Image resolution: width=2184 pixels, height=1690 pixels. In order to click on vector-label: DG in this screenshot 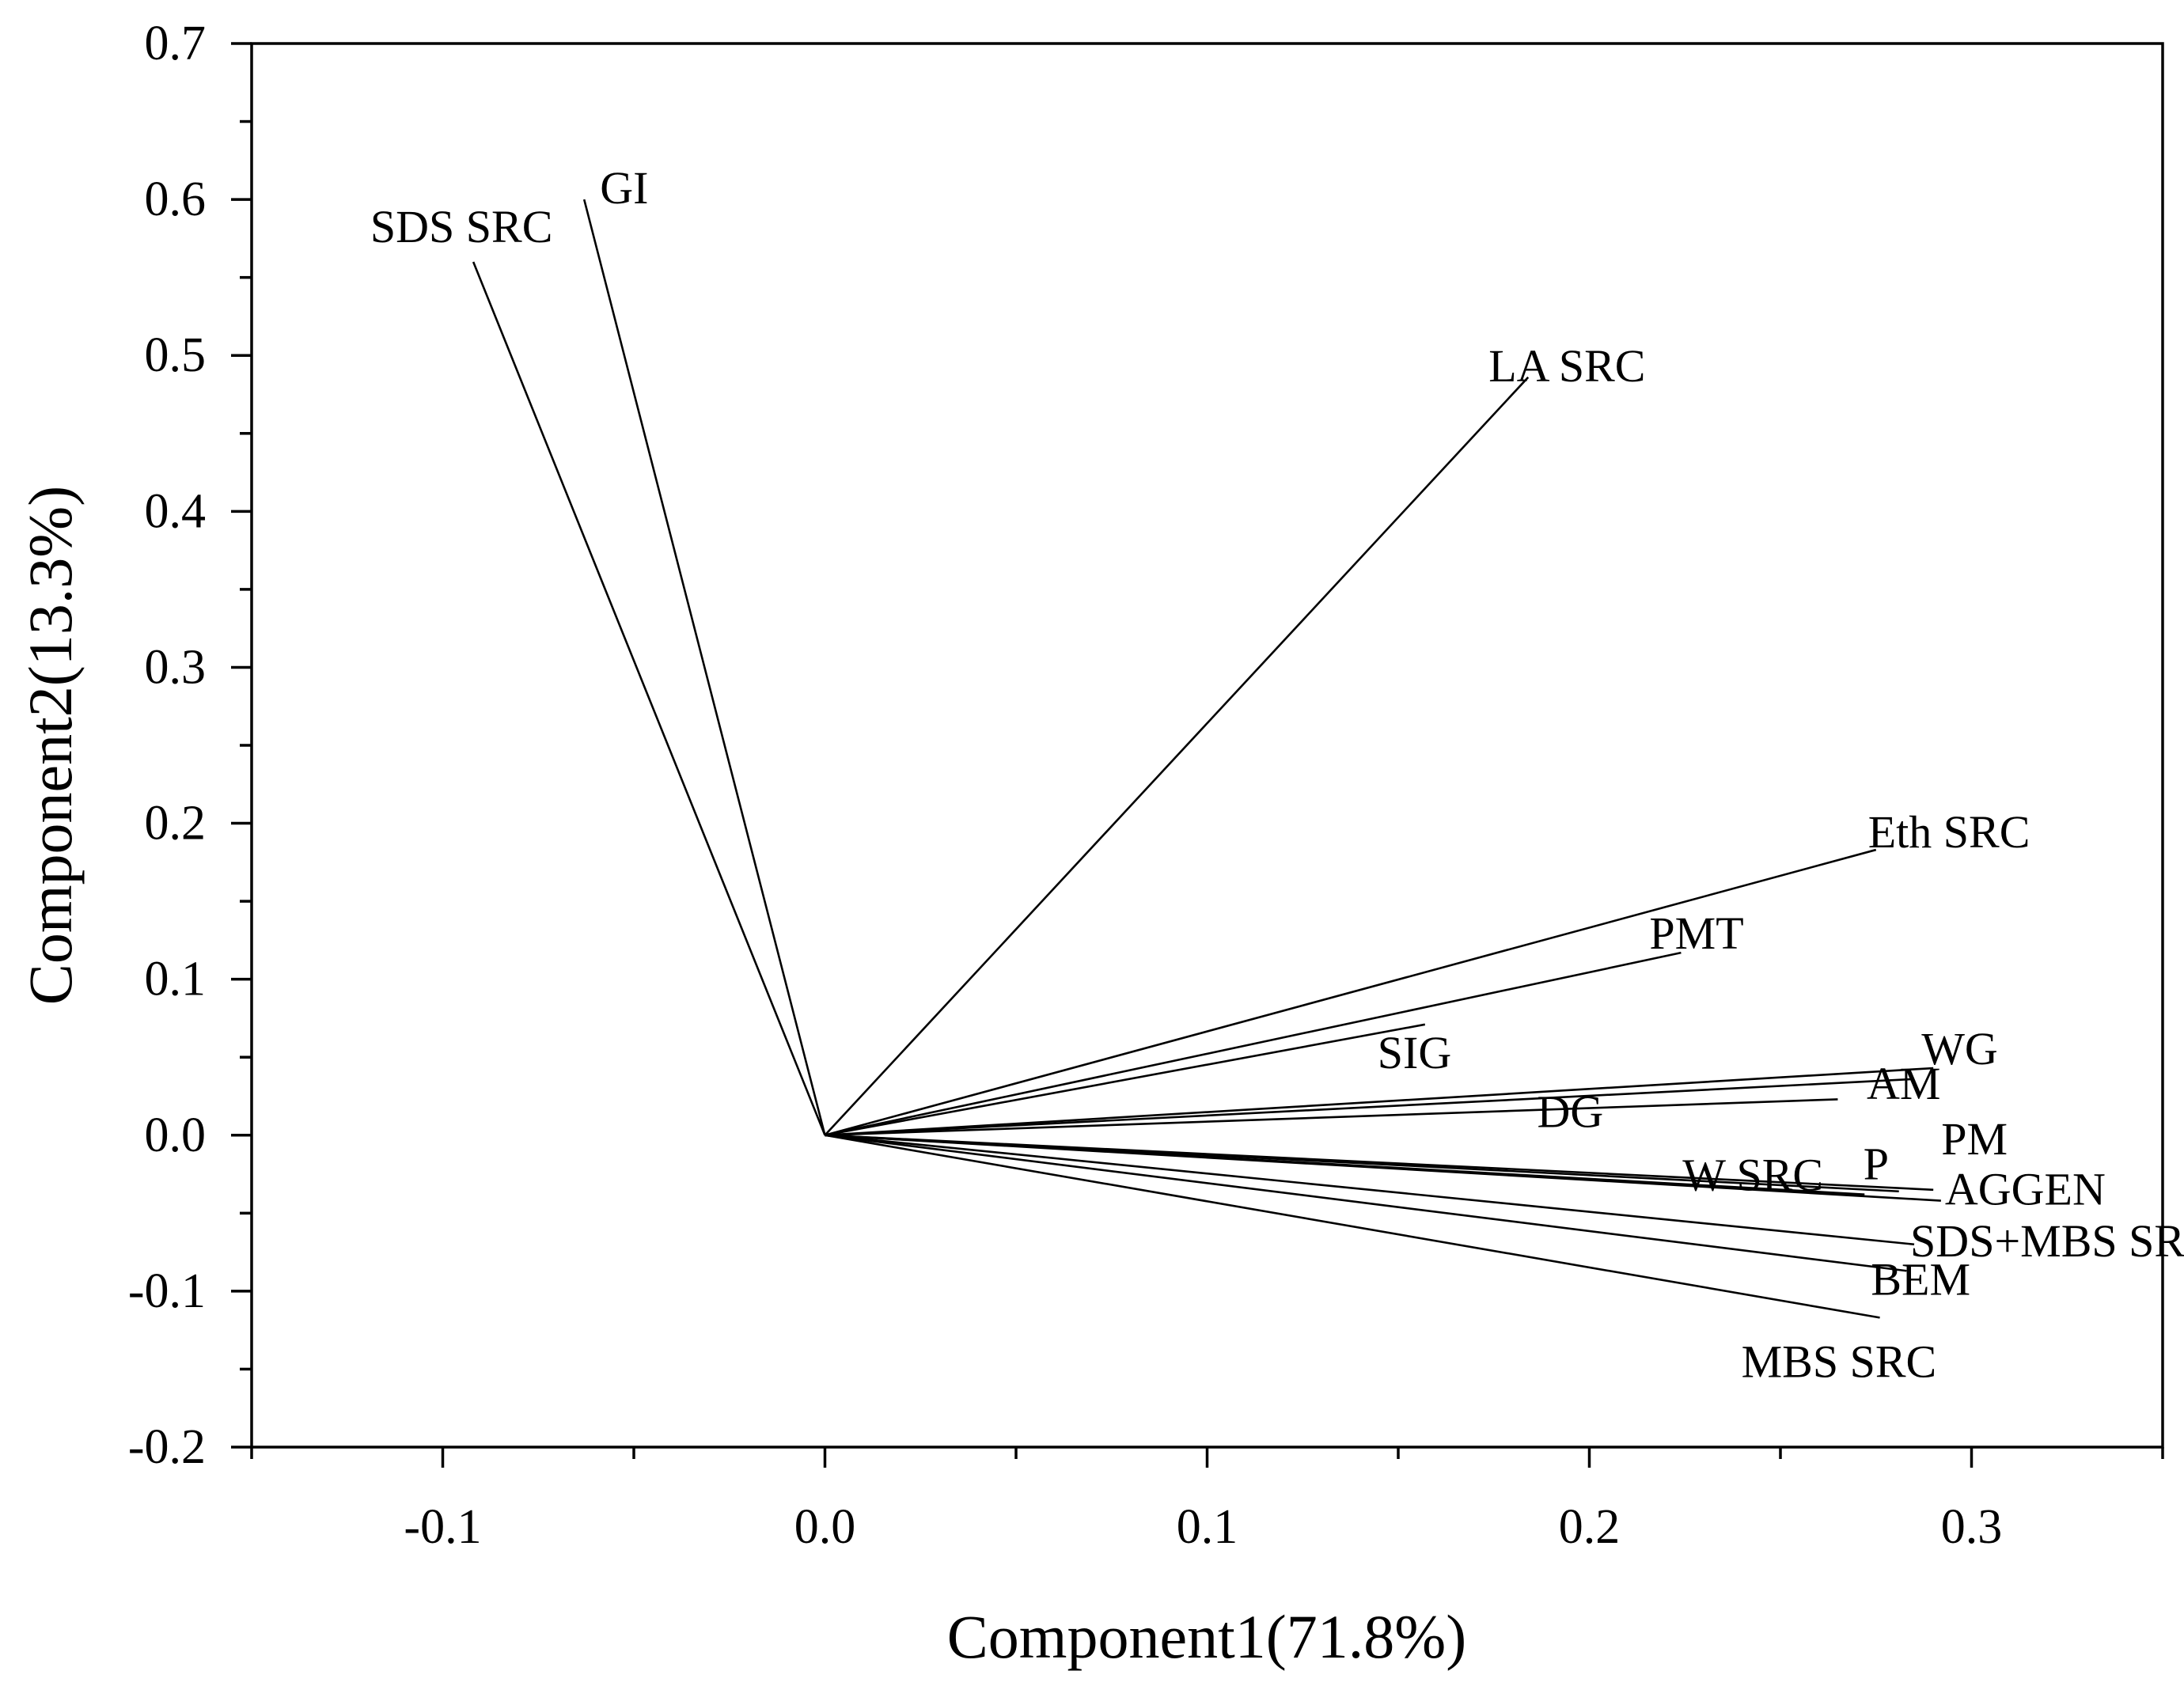, I will do `click(1570, 1112)`.